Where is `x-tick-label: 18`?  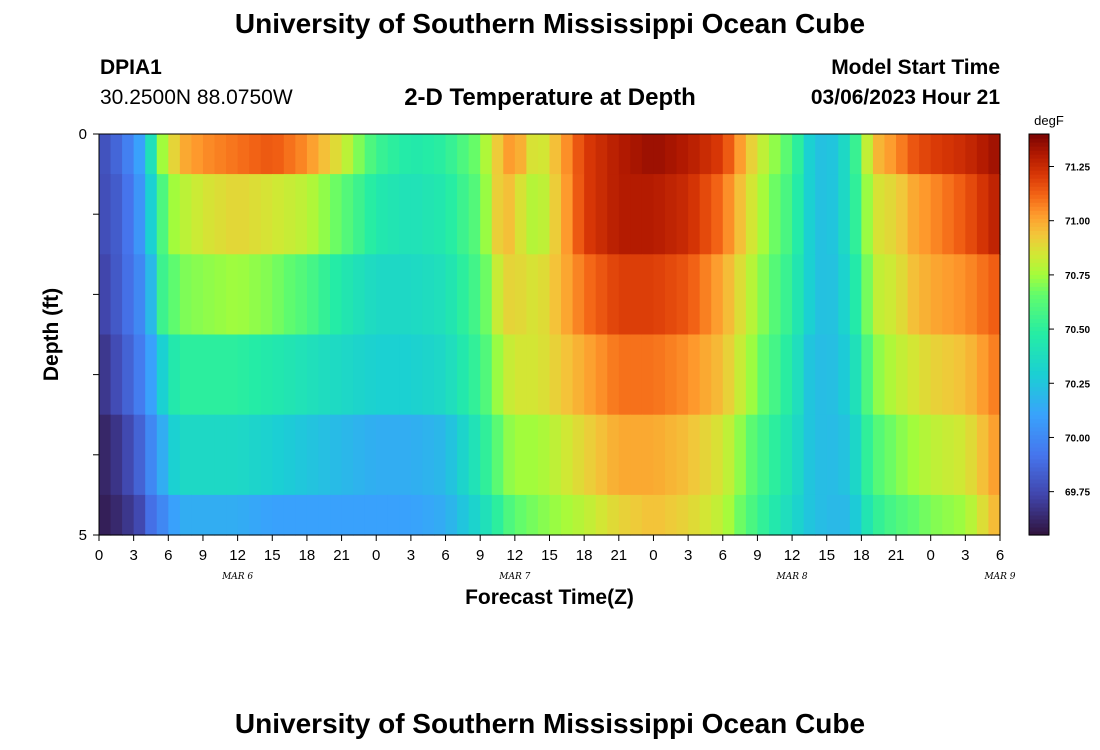 x-tick-label: 18 is located at coordinates (307, 555).